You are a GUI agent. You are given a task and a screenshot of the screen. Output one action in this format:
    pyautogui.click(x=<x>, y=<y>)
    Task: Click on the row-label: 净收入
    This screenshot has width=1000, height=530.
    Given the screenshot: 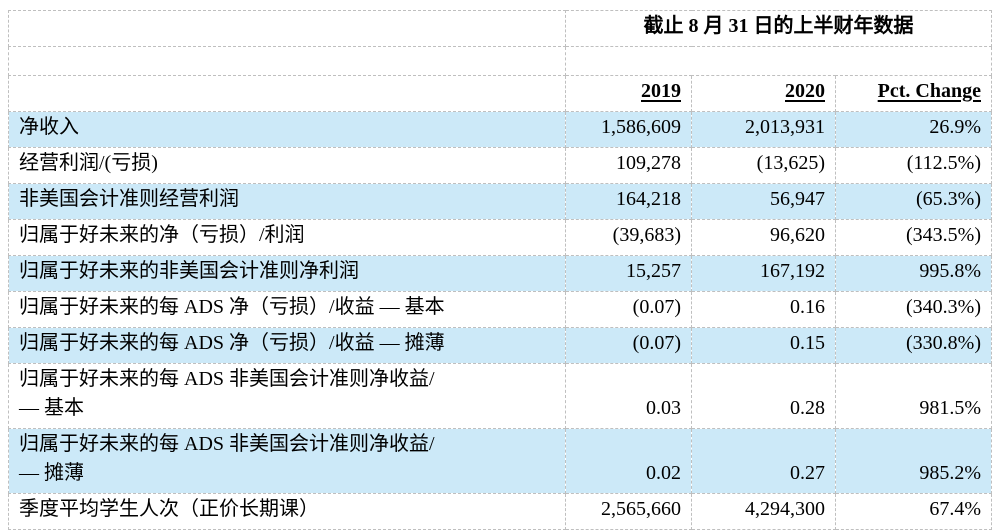 What is the action you would take?
    pyautogui.click(x=287, y=129)
    